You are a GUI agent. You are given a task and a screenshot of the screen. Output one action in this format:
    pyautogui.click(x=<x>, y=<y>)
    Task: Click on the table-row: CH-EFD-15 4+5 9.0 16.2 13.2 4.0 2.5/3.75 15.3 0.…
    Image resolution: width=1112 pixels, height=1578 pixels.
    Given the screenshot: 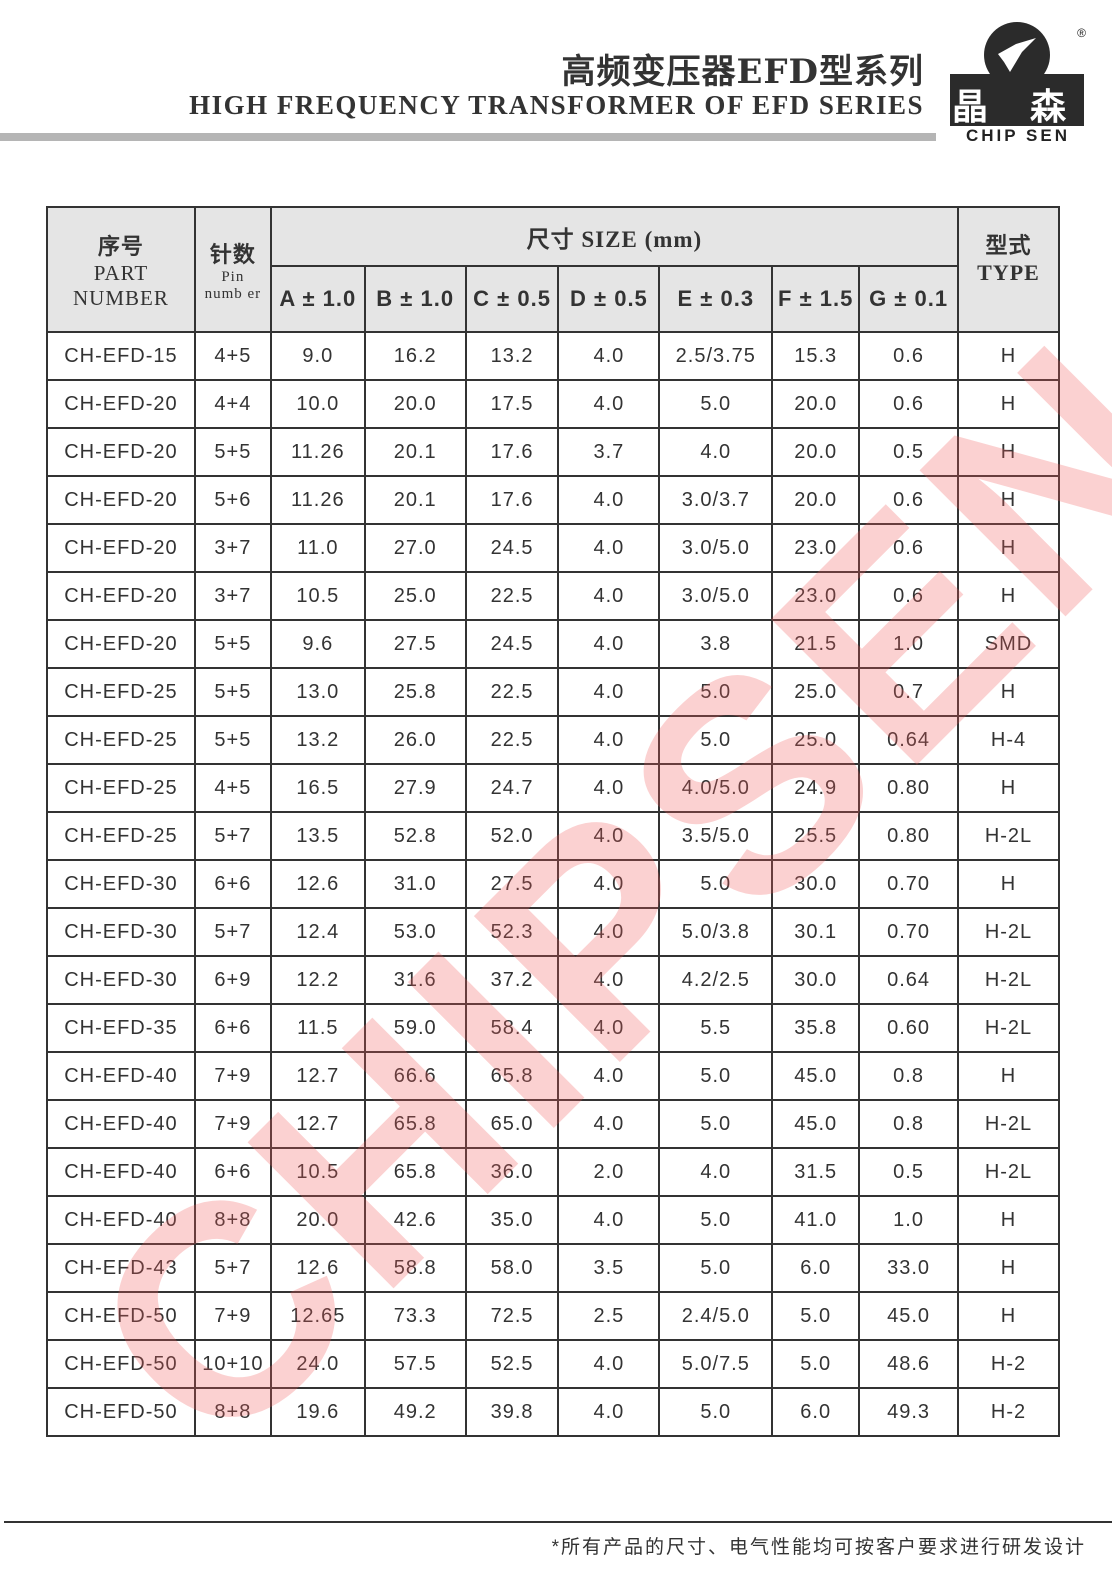 What is the action you would take?
    pyautogui.click(x=553, y=356)
    